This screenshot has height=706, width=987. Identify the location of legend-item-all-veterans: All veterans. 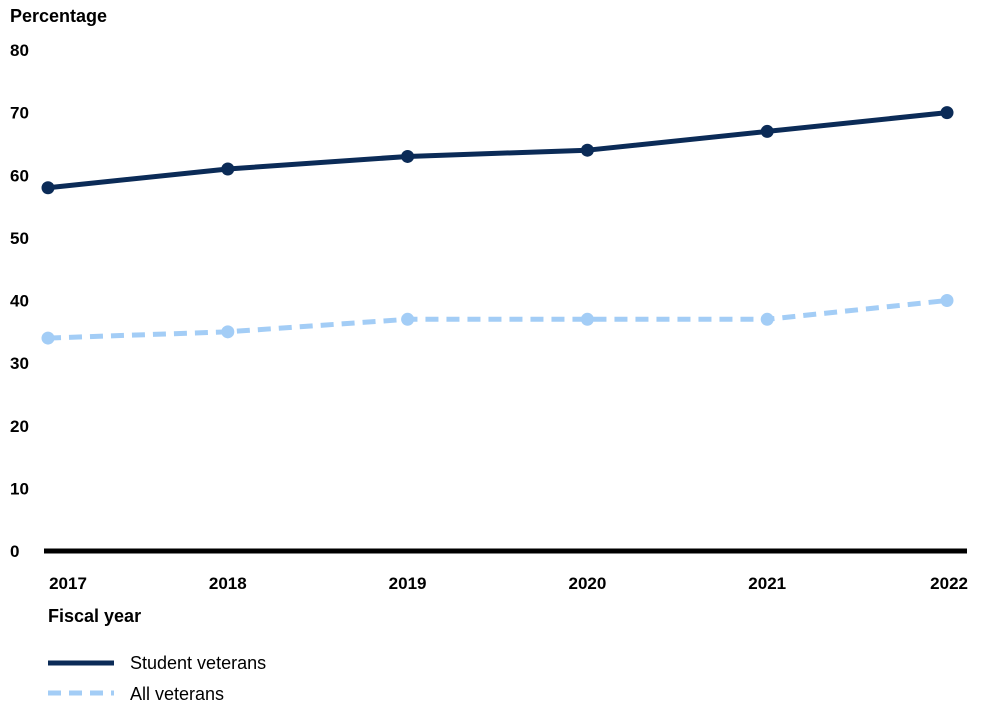
(136, 694).